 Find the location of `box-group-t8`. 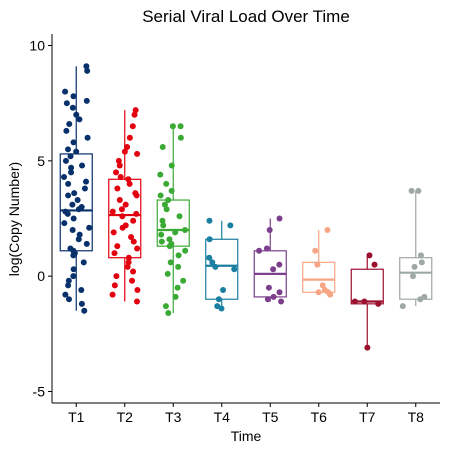

box-group-t8 is located at coordinates (416, 248).